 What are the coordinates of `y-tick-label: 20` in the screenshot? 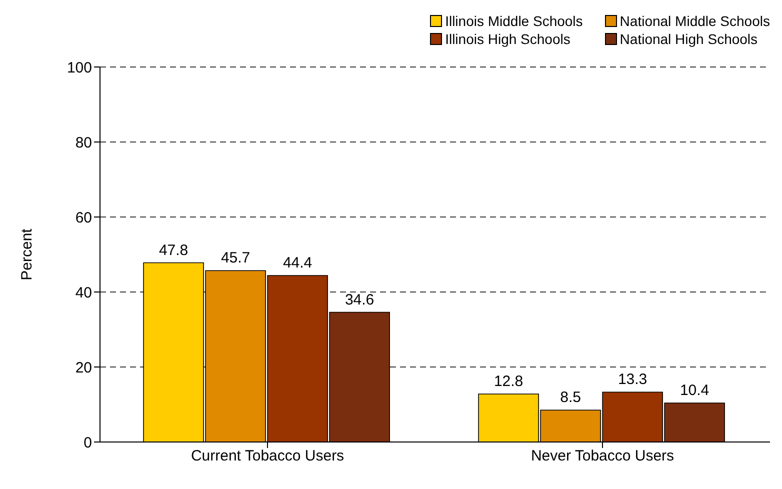 It's located at (83, 367).